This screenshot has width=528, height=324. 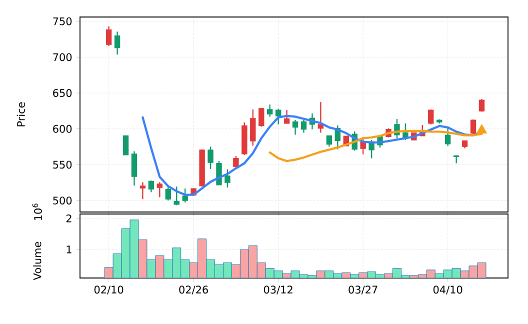 What do you see at coordinates (69, 218) in the screenshot?
I see `y-tick-label: 2` at bounding box center [69, 218].